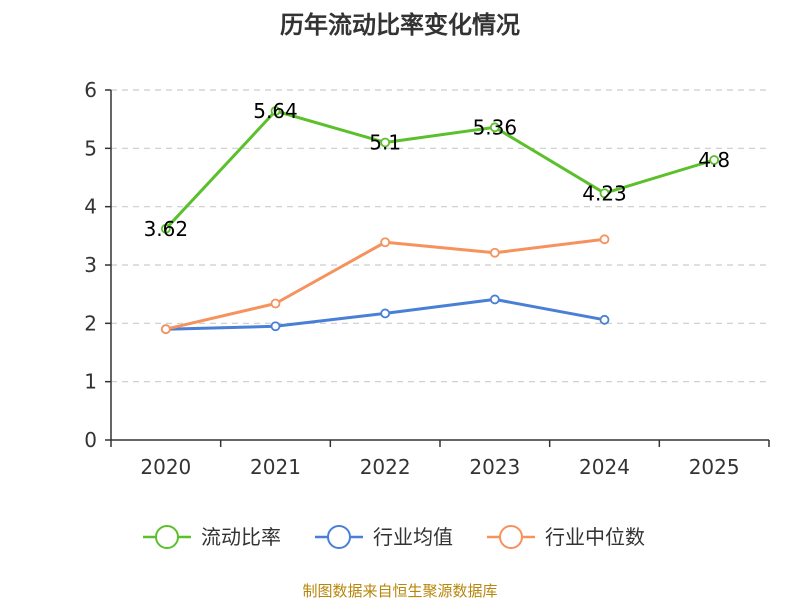  Describe the element at coordinates (90, 265) in the screenshot. I see `y-tick-label: 3` at that location.